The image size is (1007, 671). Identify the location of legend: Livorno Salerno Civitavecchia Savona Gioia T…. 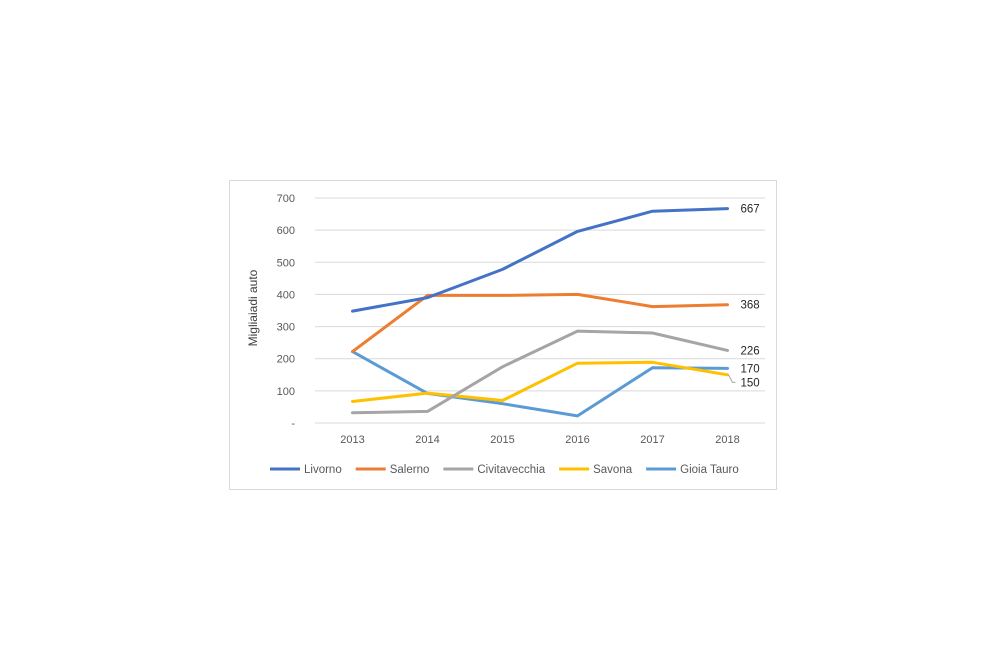
(504, 470).